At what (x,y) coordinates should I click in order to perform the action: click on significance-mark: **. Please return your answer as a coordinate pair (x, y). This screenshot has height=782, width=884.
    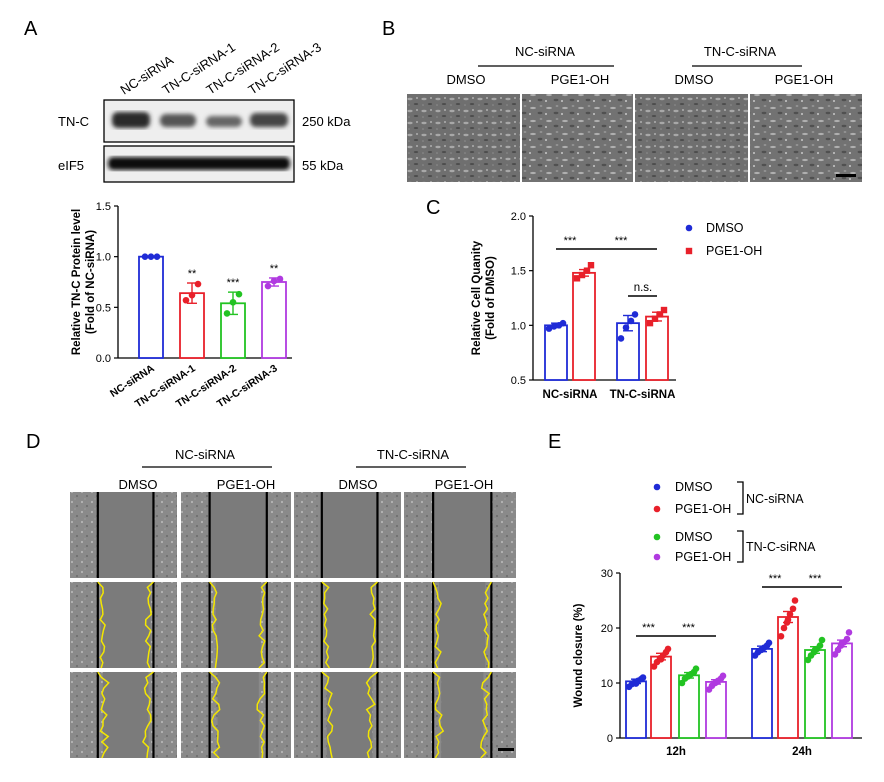
    Looking at the image, I should click on (192, 274).